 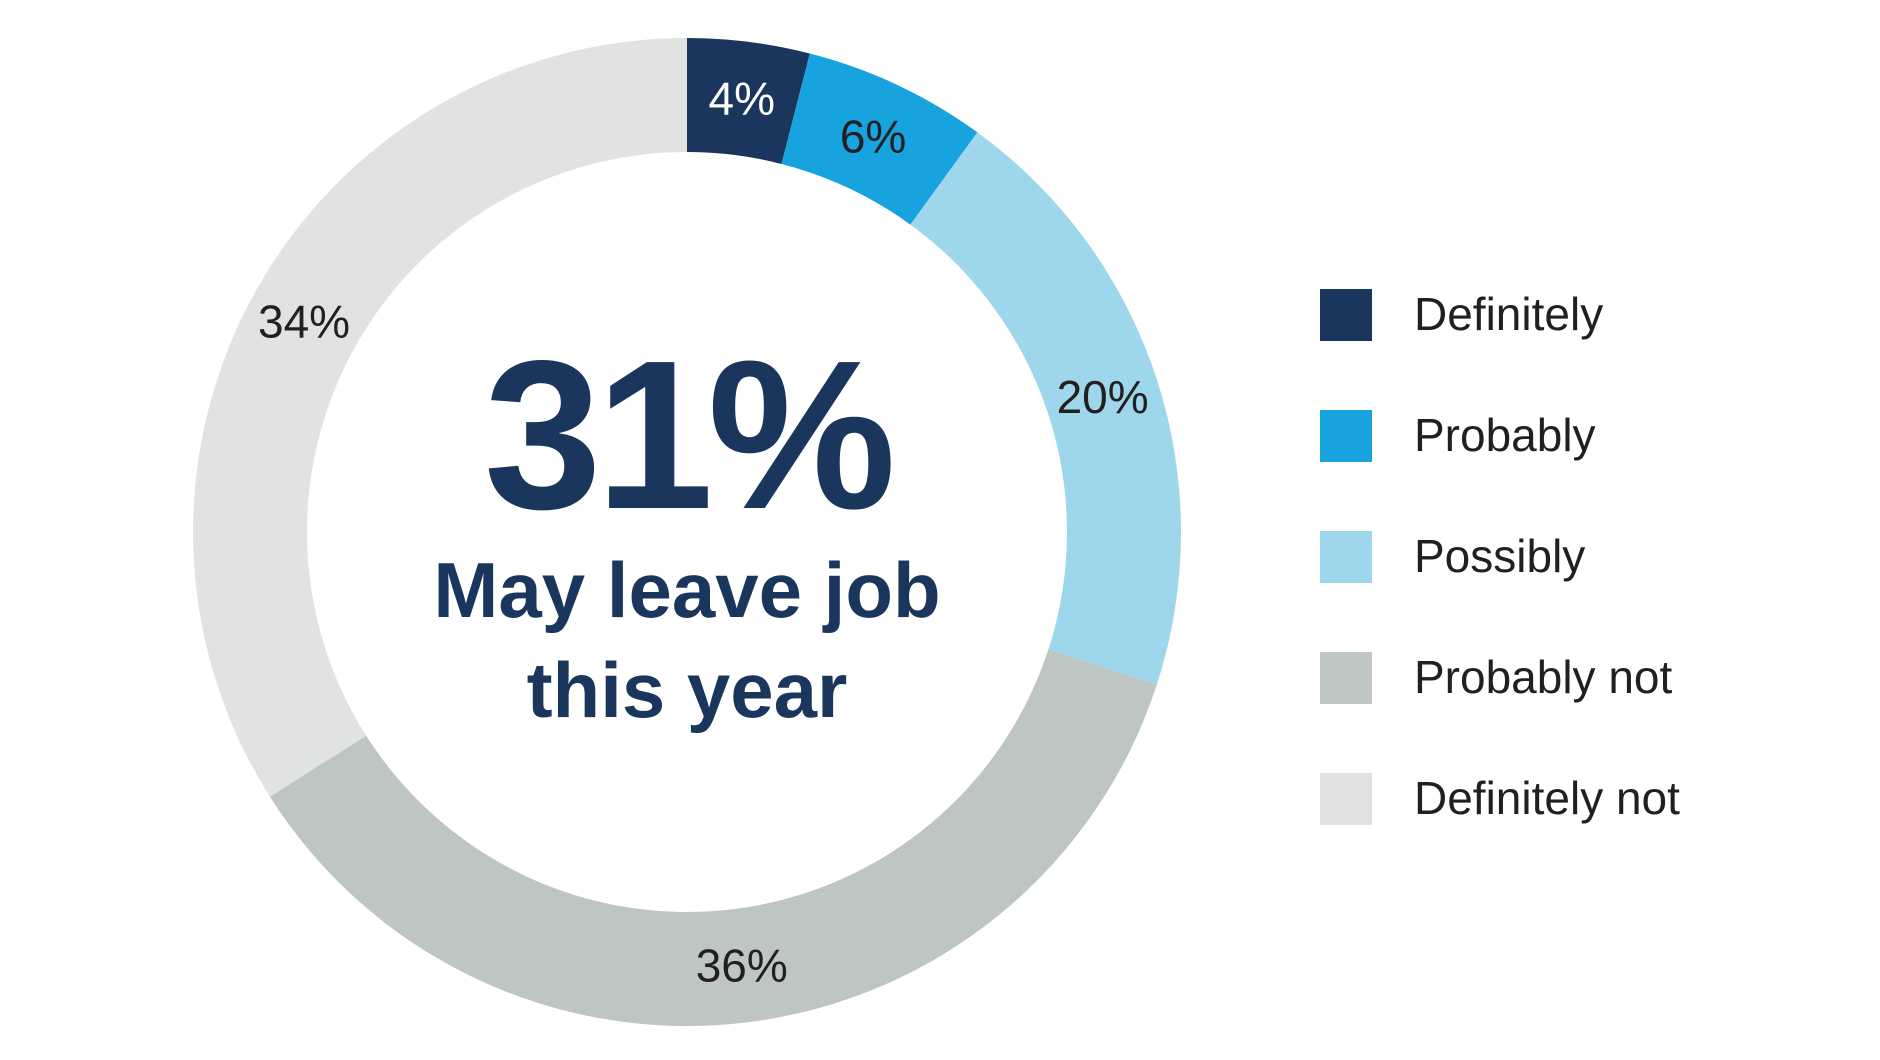 What do you see at coordinates (1346, 314) in the screenshot?
I see `legend-swatch-definitely` at bounding box center [1346, 314].